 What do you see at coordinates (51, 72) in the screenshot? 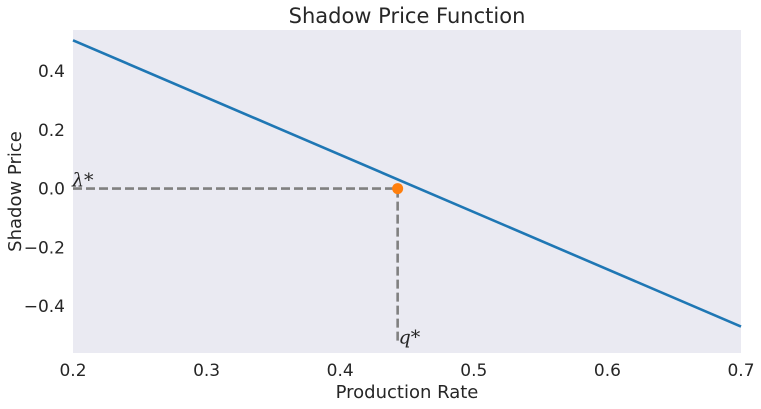
I see `y-tick-label: 0.4` at bounding box center [51, 72].